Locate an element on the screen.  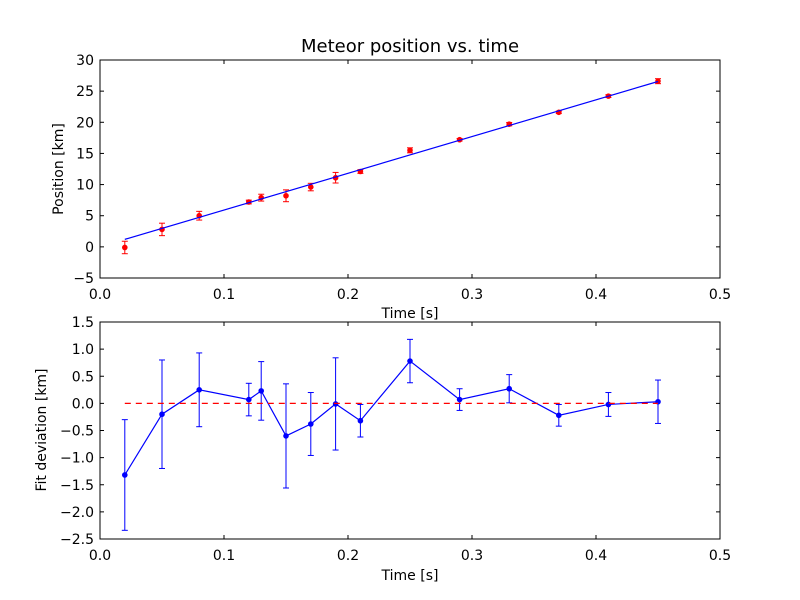
y-tick-label: 0.0 is located at coordinates (83, 404).